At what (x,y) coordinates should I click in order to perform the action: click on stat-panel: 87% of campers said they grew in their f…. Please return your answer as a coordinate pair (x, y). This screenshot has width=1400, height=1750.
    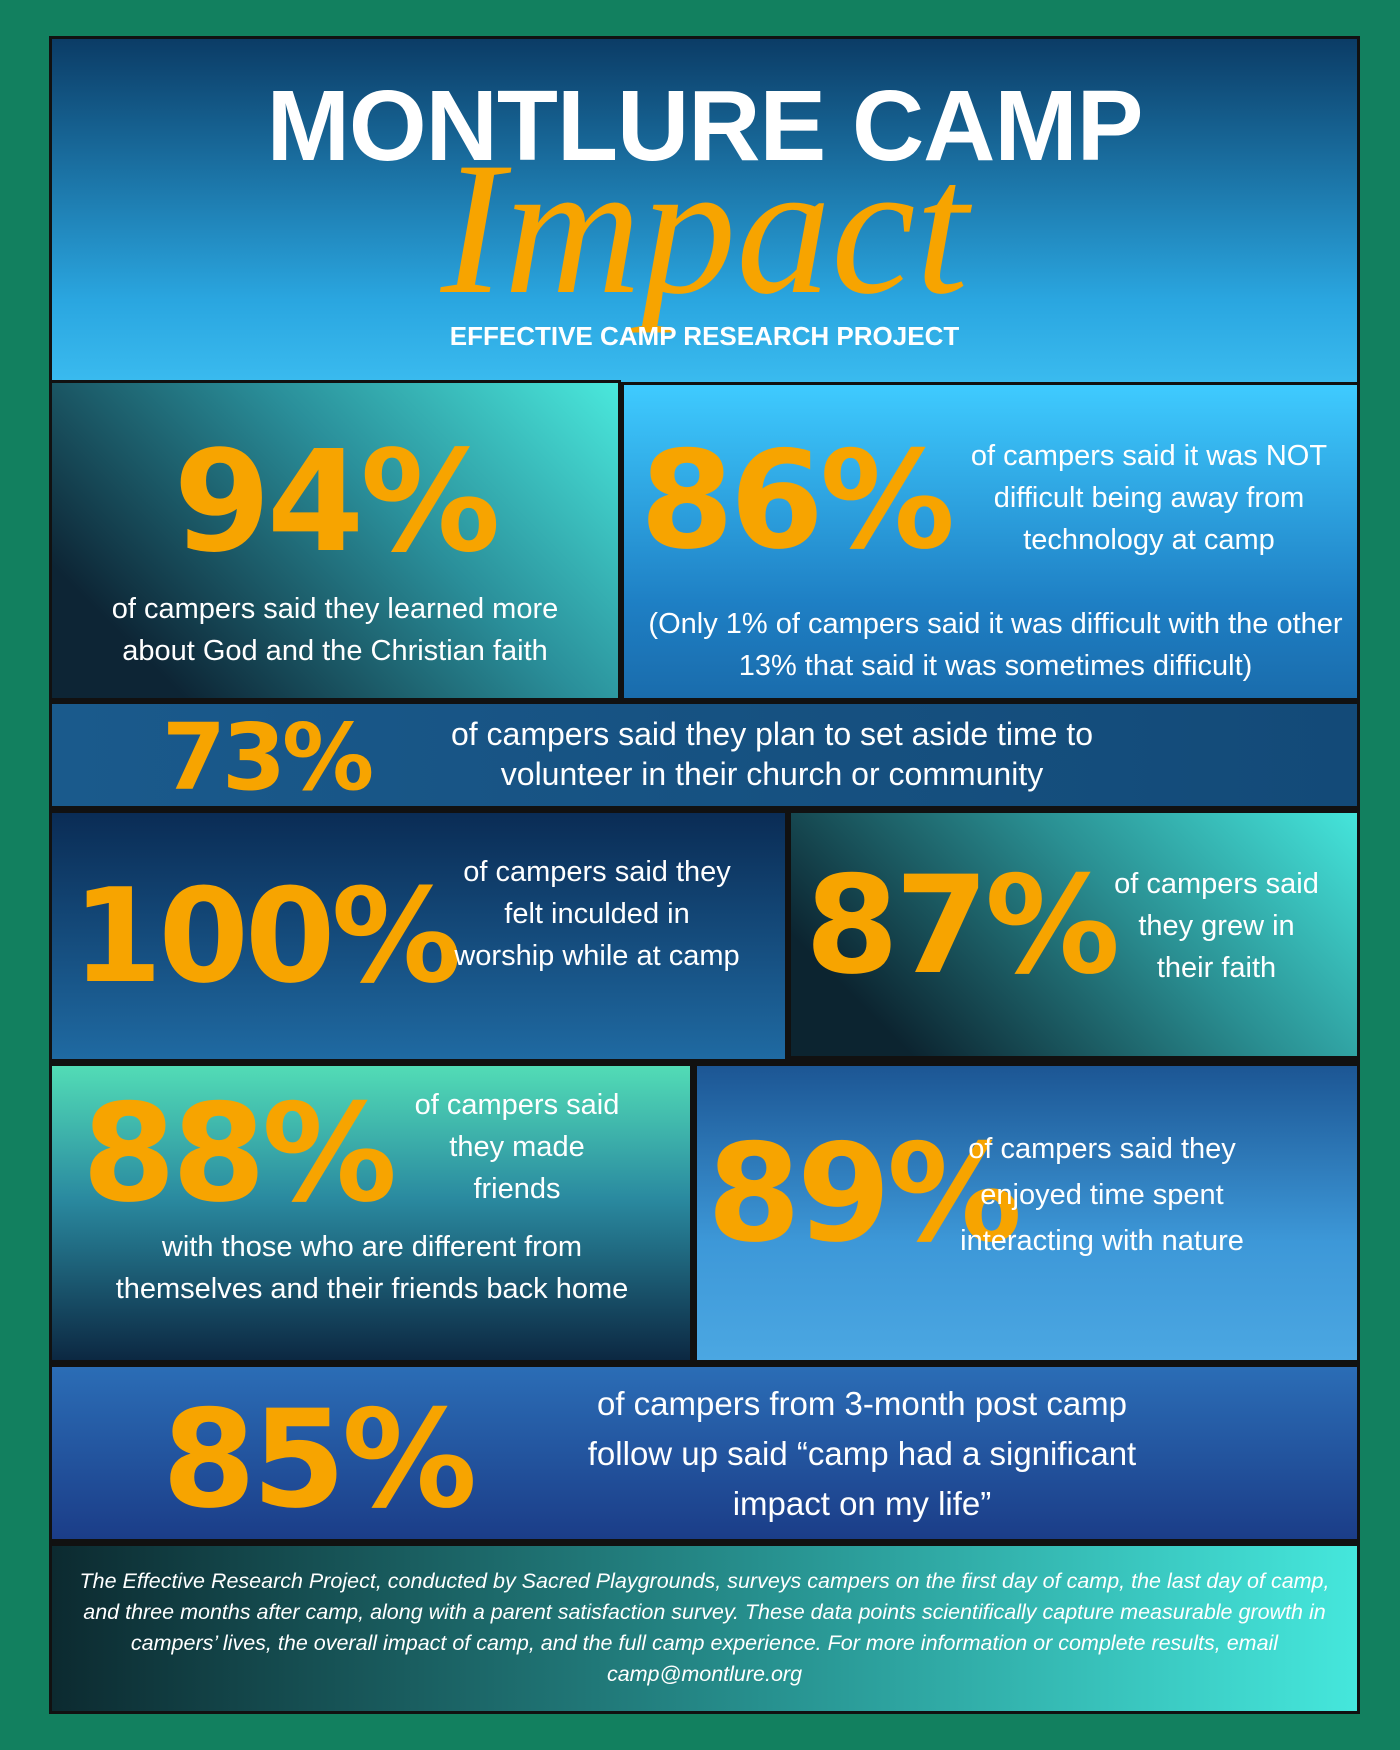
    Looking at the image, I should click on (1074, 934).